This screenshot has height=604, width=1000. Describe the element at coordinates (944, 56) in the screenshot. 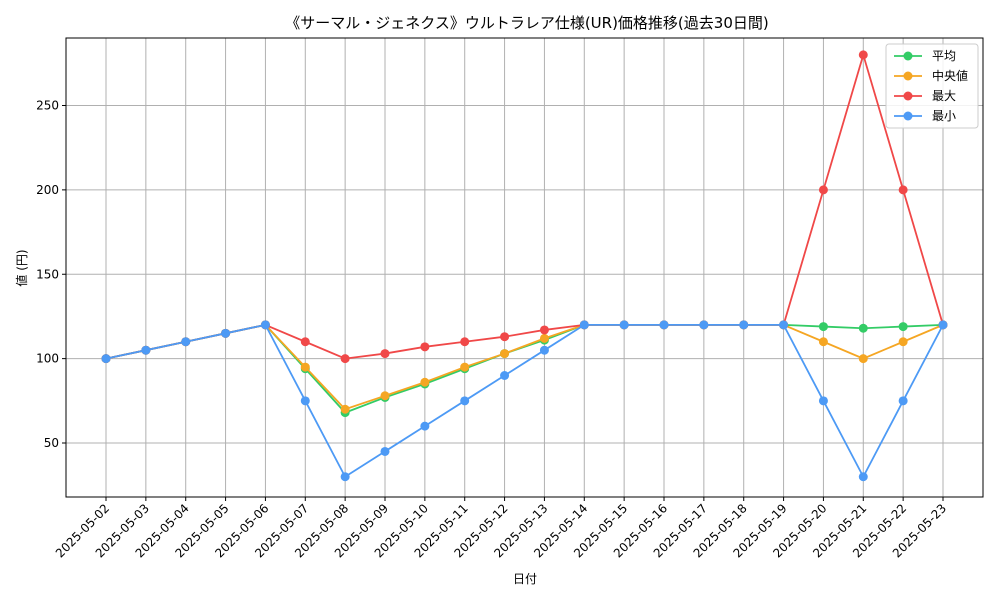

I see `legend-label: 平均` at that location.